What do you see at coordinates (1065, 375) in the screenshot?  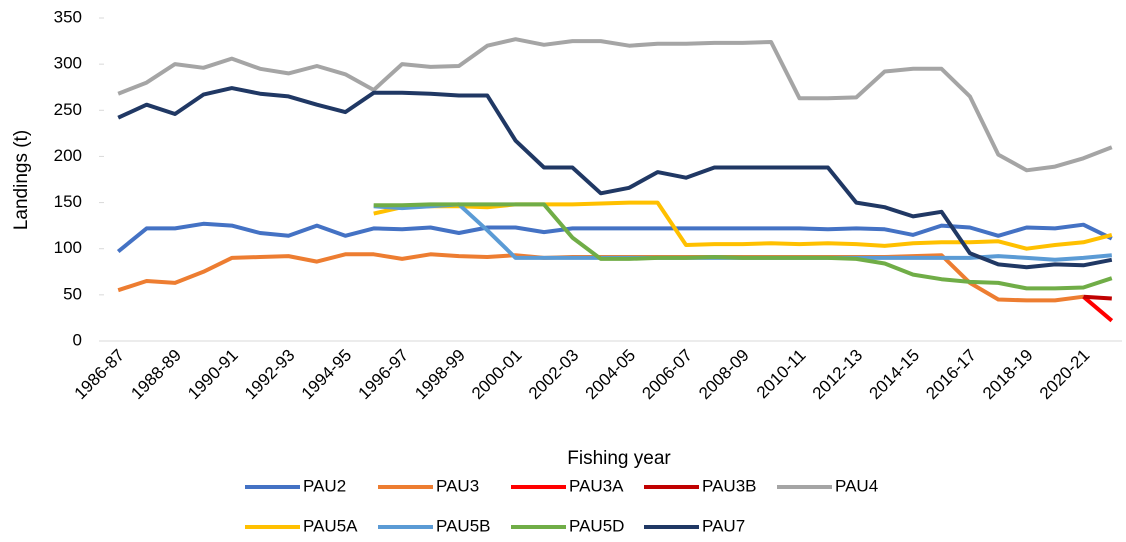 I see `x-tick-label: 2020-21` at bounding box center [1065, 375].